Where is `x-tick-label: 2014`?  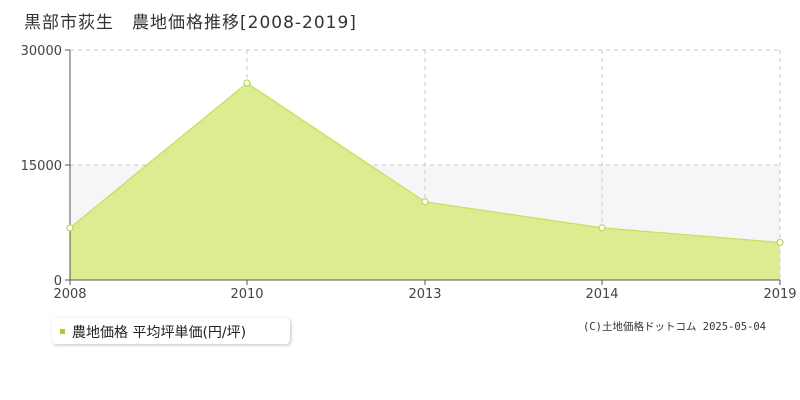 x-tick-label: 2014 is located at coordinates (601, 294).